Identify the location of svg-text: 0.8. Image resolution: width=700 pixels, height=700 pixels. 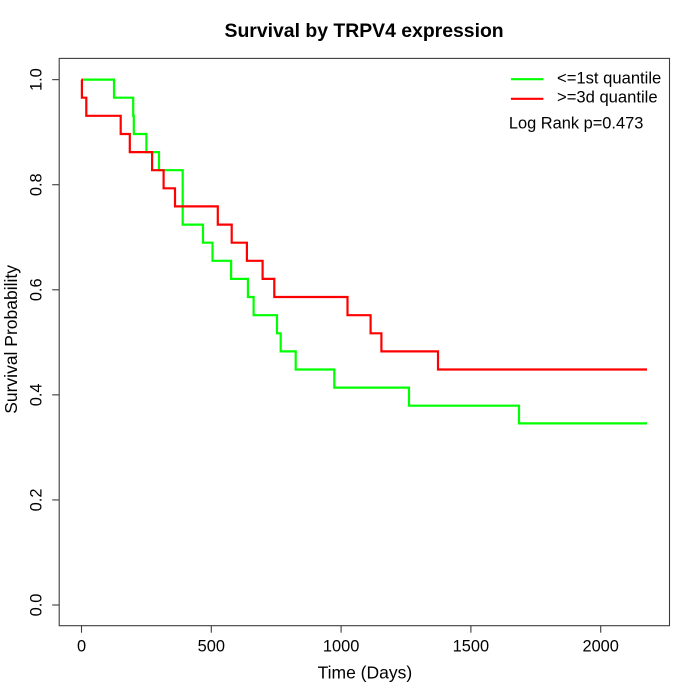
(37, 184).